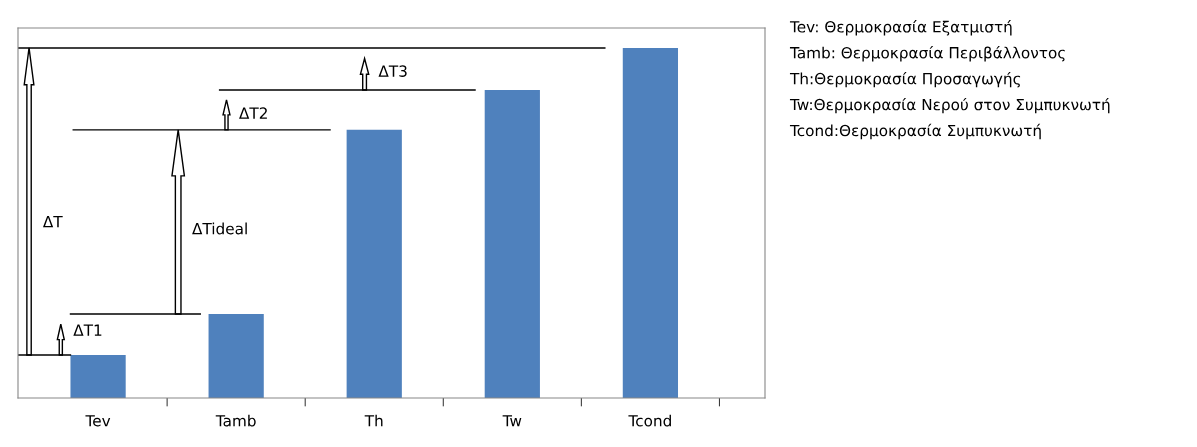 The height and width of the screenshot is (447, 1197). What do you see at coordinates (219, 228) in the screenshot?
I see `annotation: ΔTideal` at bounding box center [219, 228].